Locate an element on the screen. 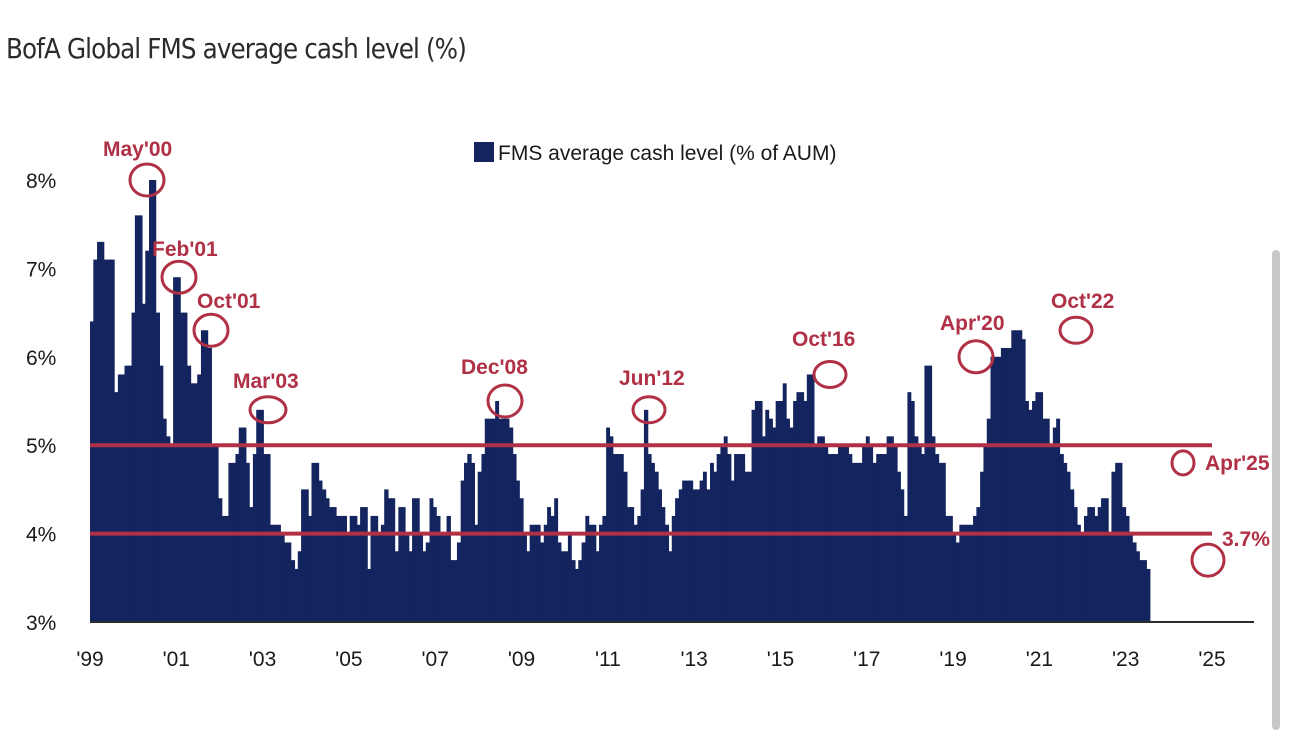  reference-lines is located at coordinates (651, 489).